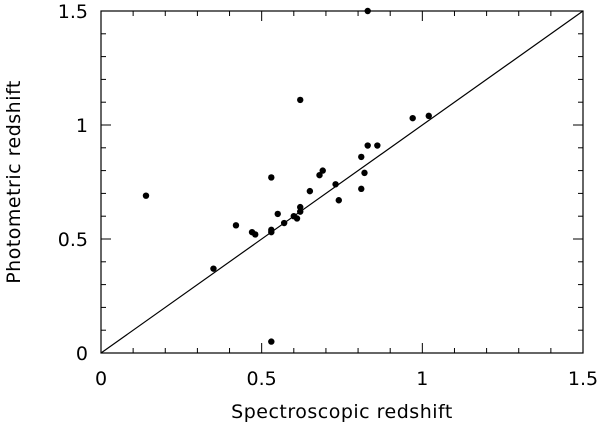 This screenshot has width=600, height=426. Describe the element at coordinates (262, 379) in the screenshot. I see `x-tick-label: 0.5` at that location.